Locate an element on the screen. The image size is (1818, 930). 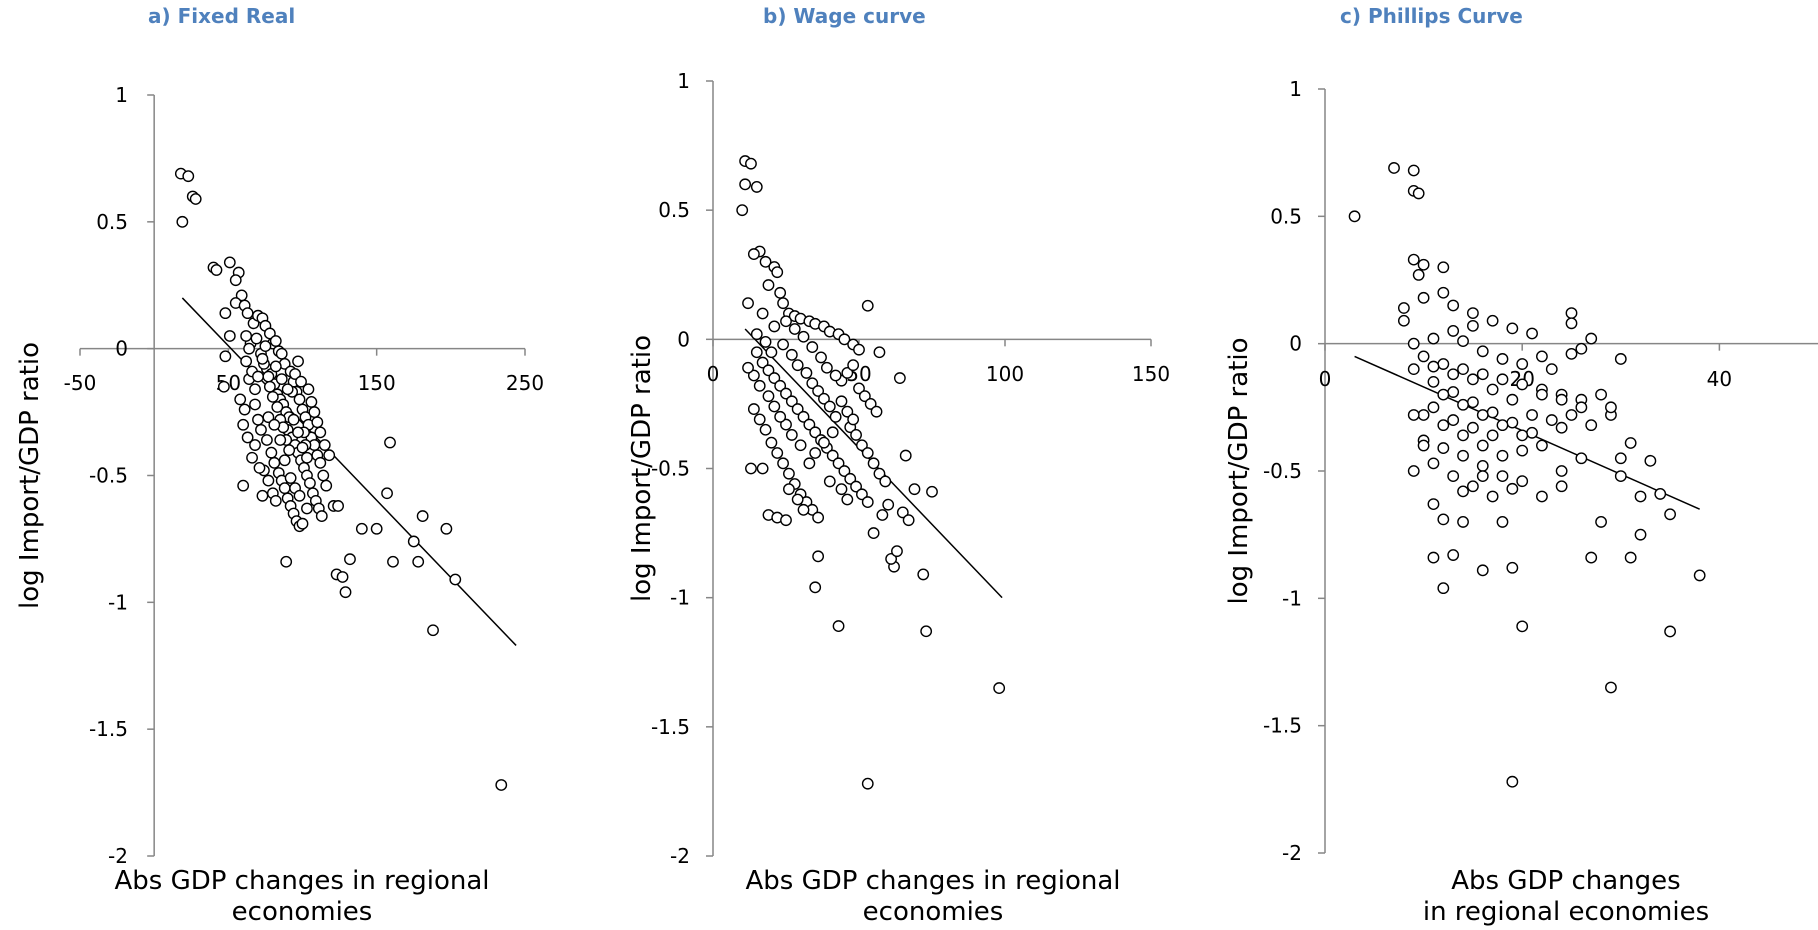
x-tick-label: 40 is located at coordinates (1719, 379).